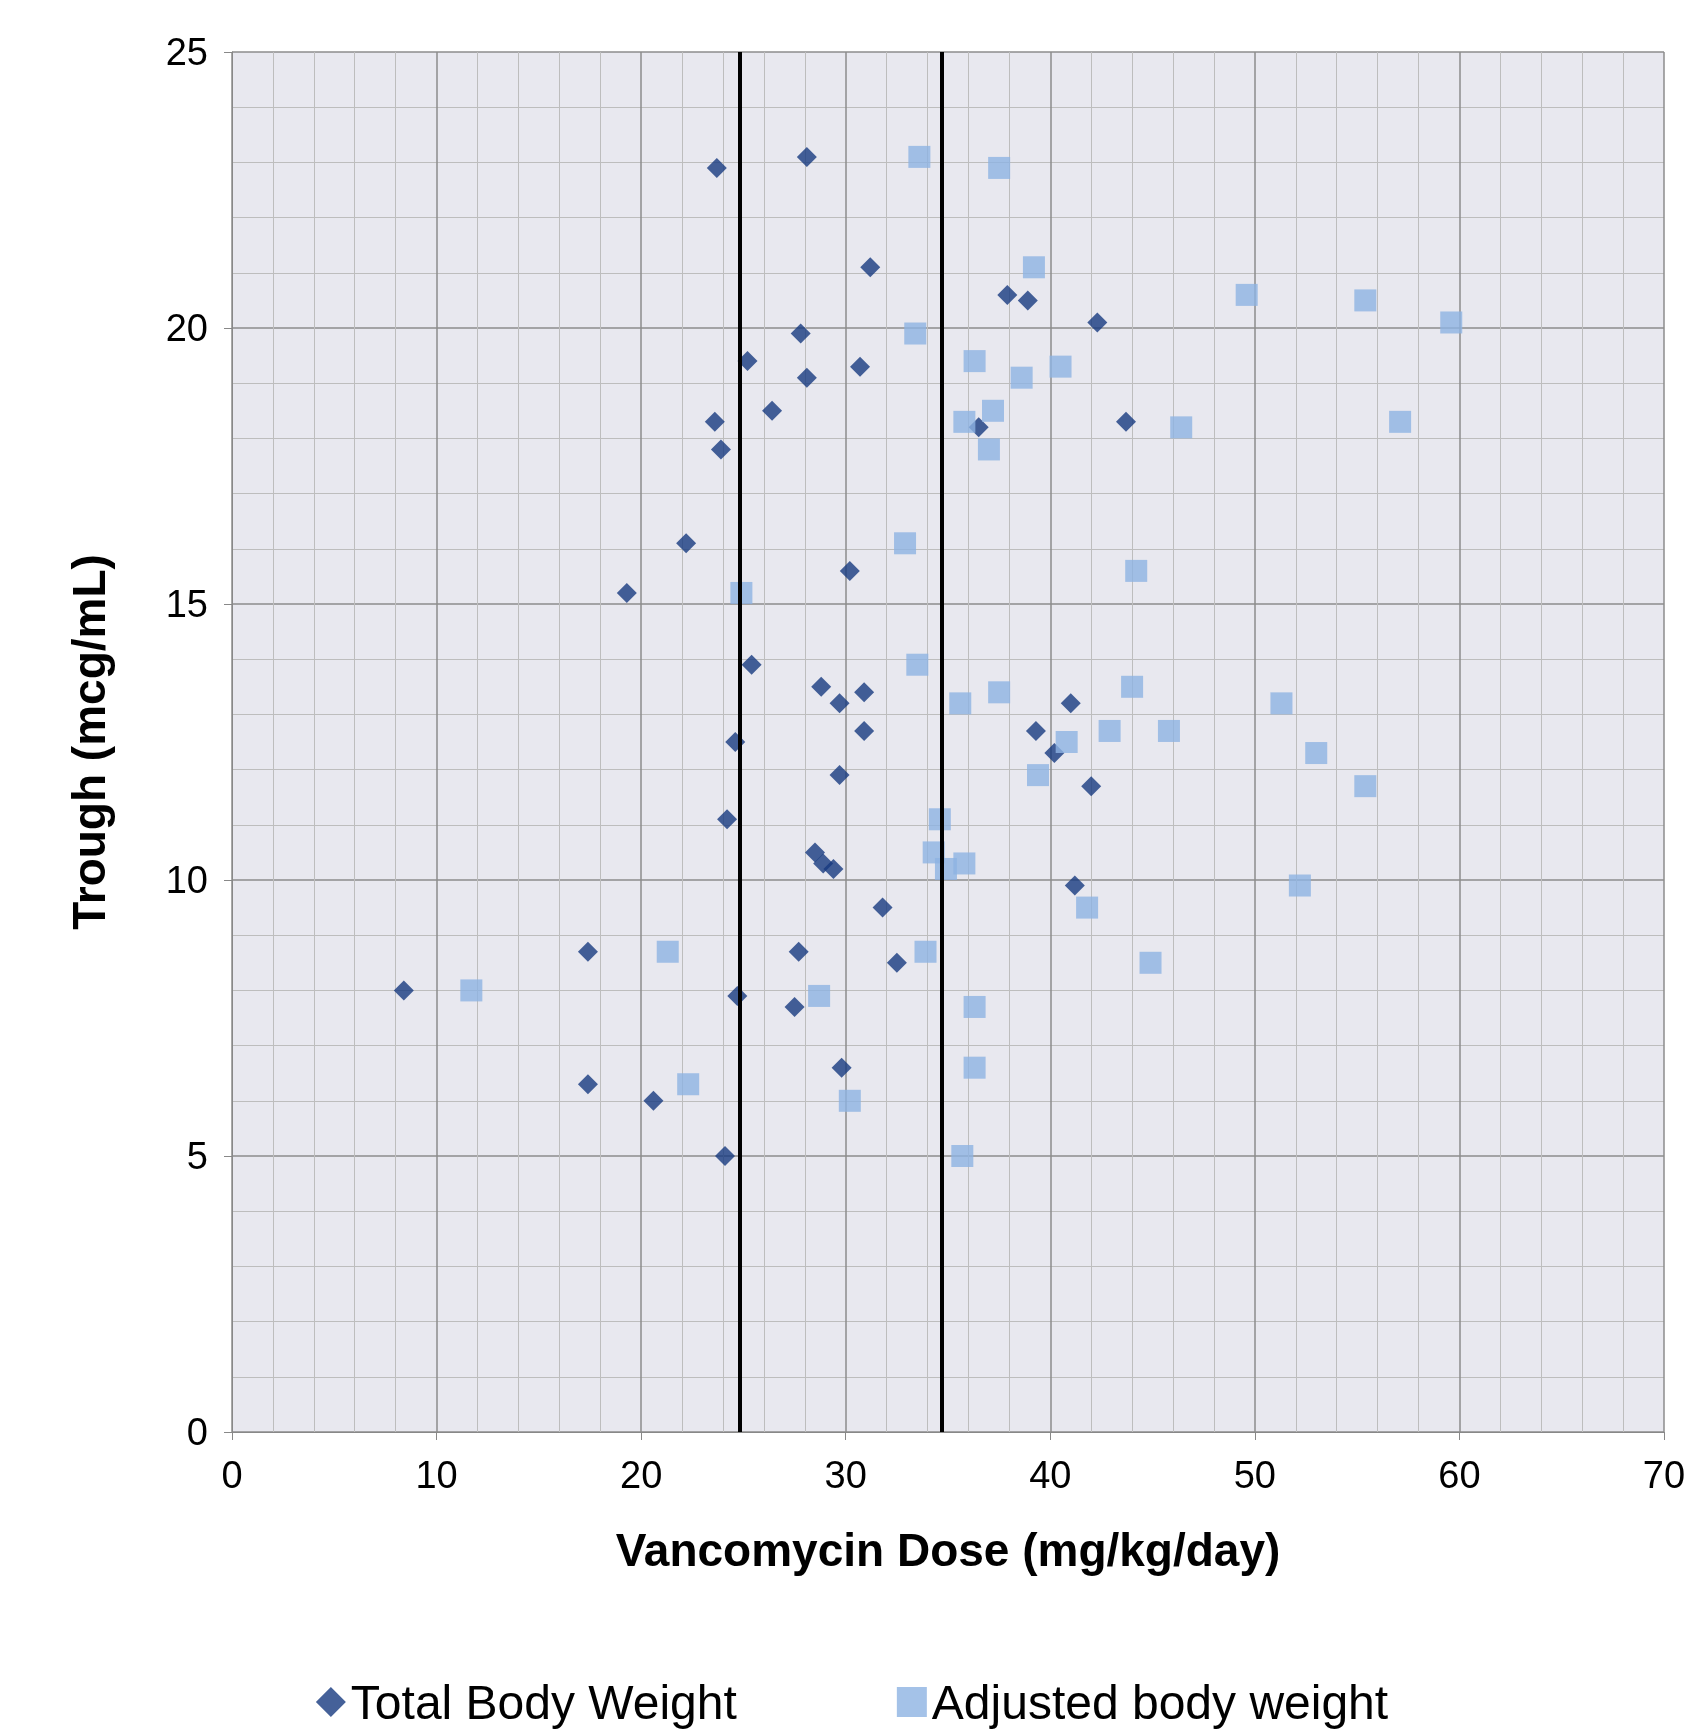 Image resolution: width=1704 pixels, height=1735 pixels. What do you see at coordinates (1664, 1475) in the screenshot?
I see `x-tick-label: 70` at bounding box center [1664, 1475].